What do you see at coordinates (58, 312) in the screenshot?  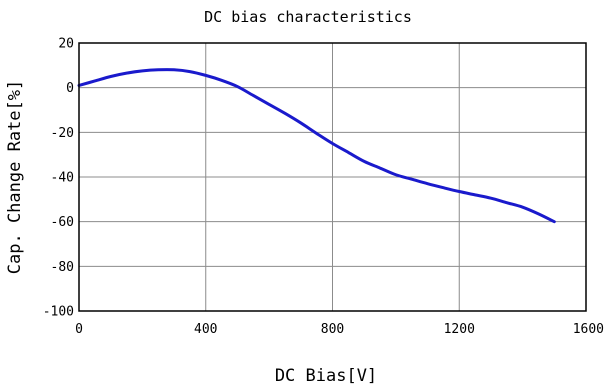 I see `y-tick-label: -100` at bounding box center [58, 312].